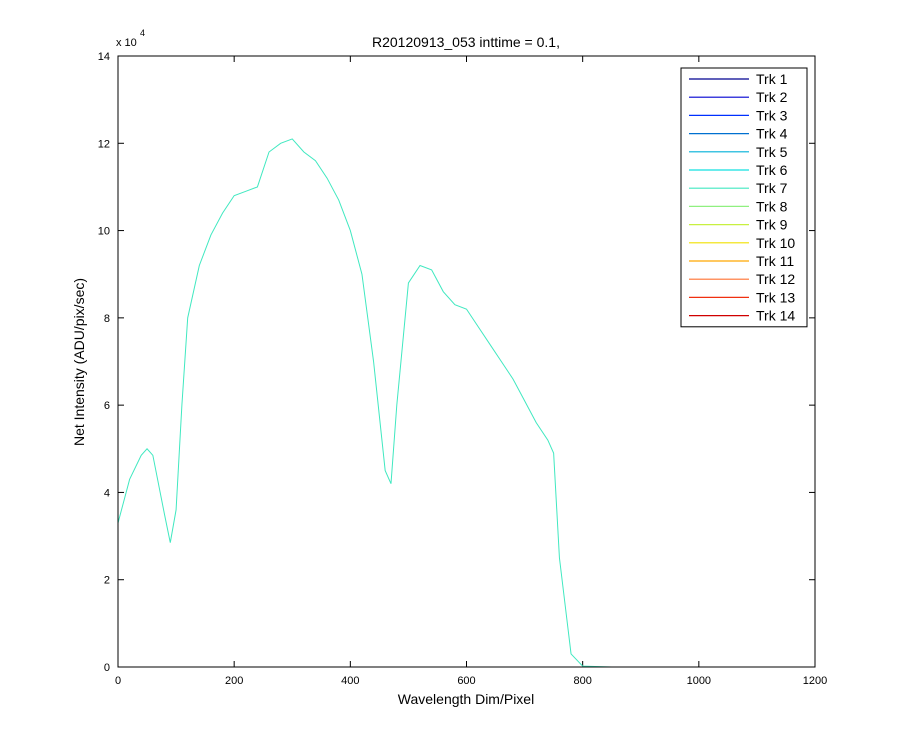 The height and width of the screenshot is (750, 900). I want to click on legend-label: Trk 2, so click(772, 97).